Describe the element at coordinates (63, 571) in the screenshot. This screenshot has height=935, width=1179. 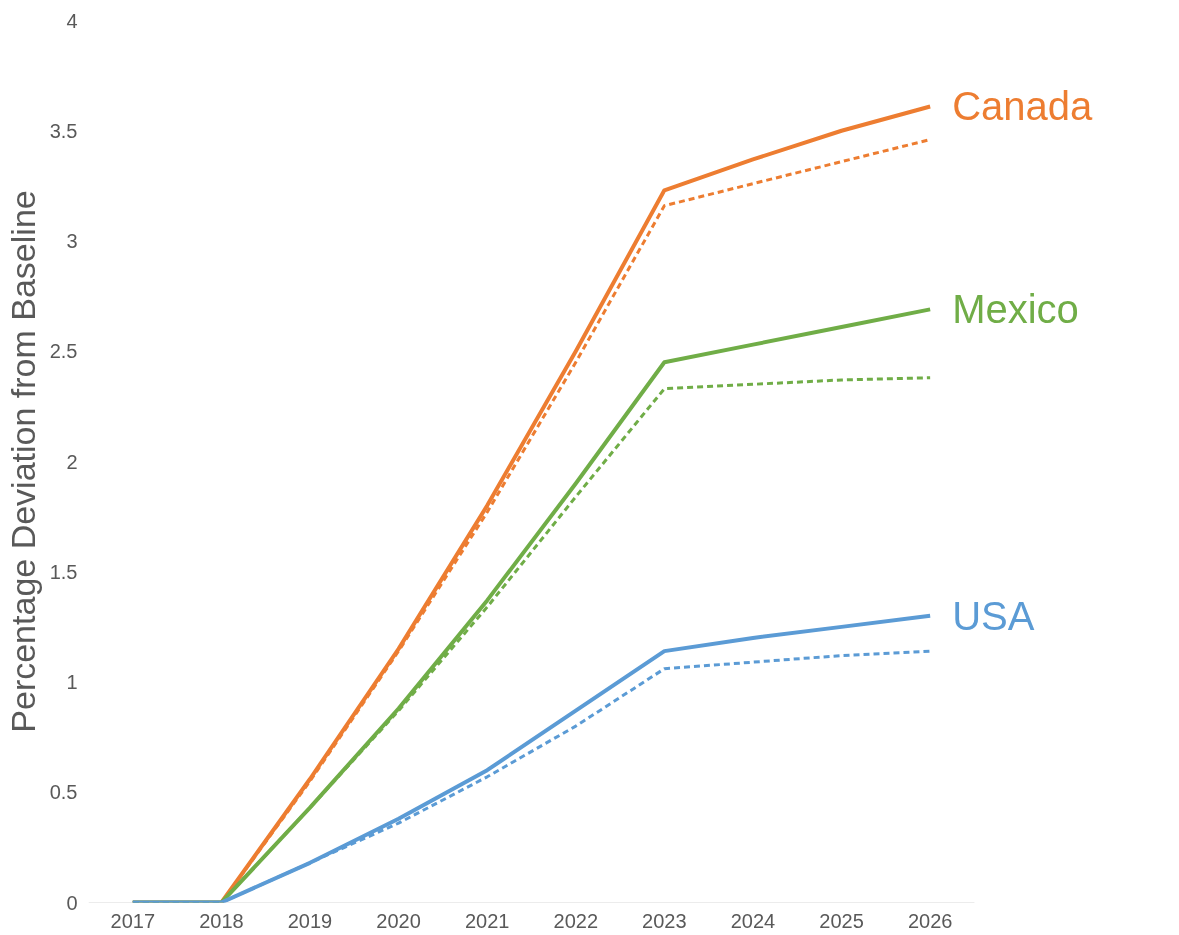
I see `y-tick-label: 1.5` at that location.